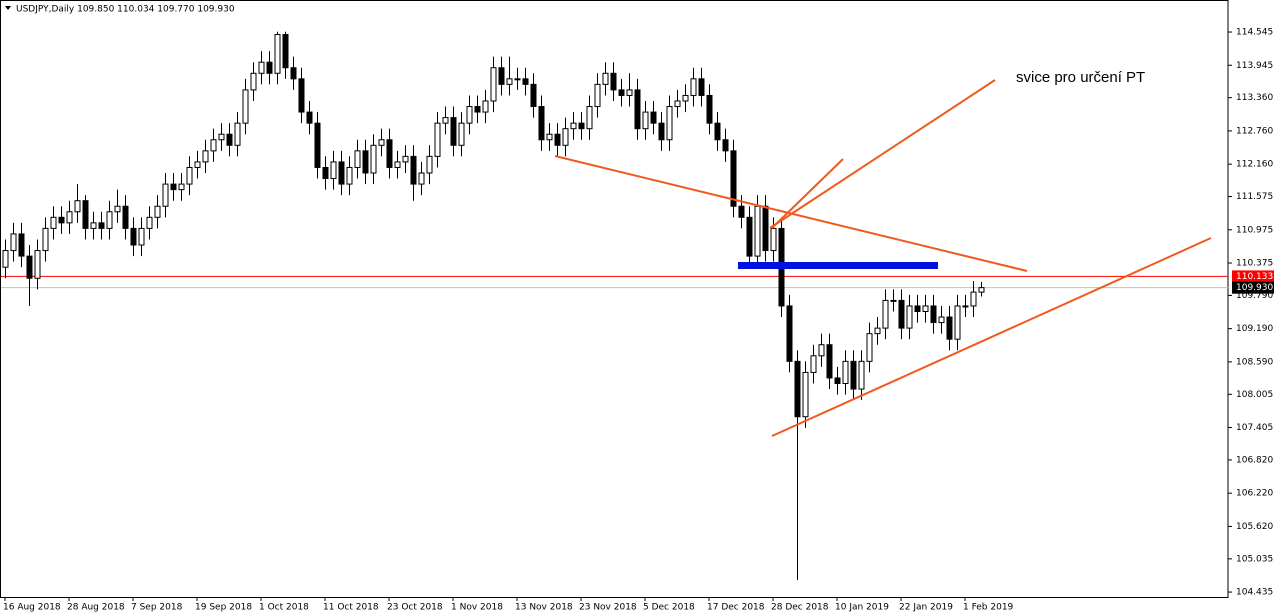 This screenshot has height=616, width=1276. Describe the element at coordinates (1254, 288) in the screenshot. I see `price-marker-label: 109.930` at that location.